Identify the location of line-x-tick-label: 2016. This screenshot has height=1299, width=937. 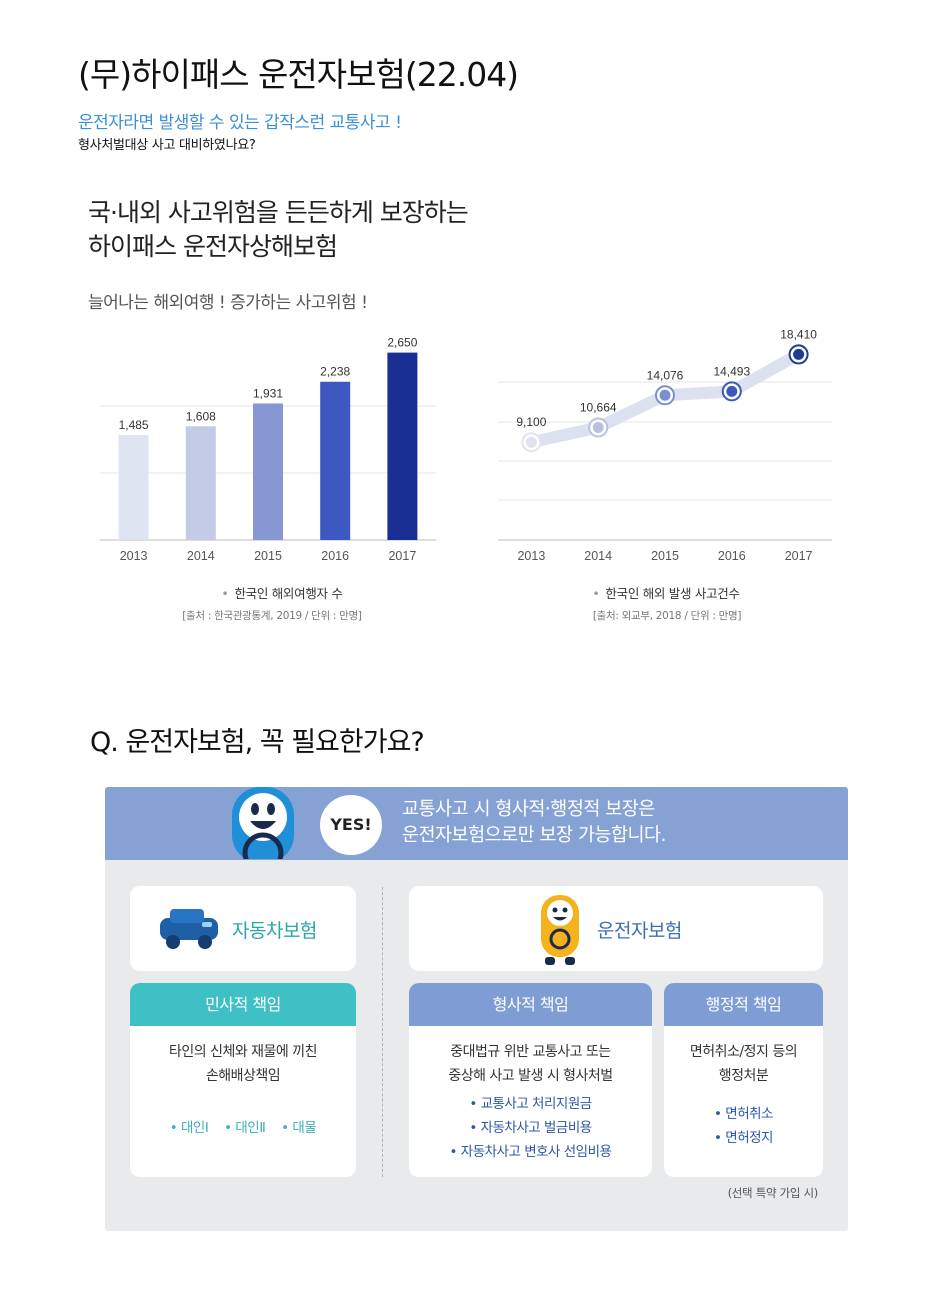
(732, 556).